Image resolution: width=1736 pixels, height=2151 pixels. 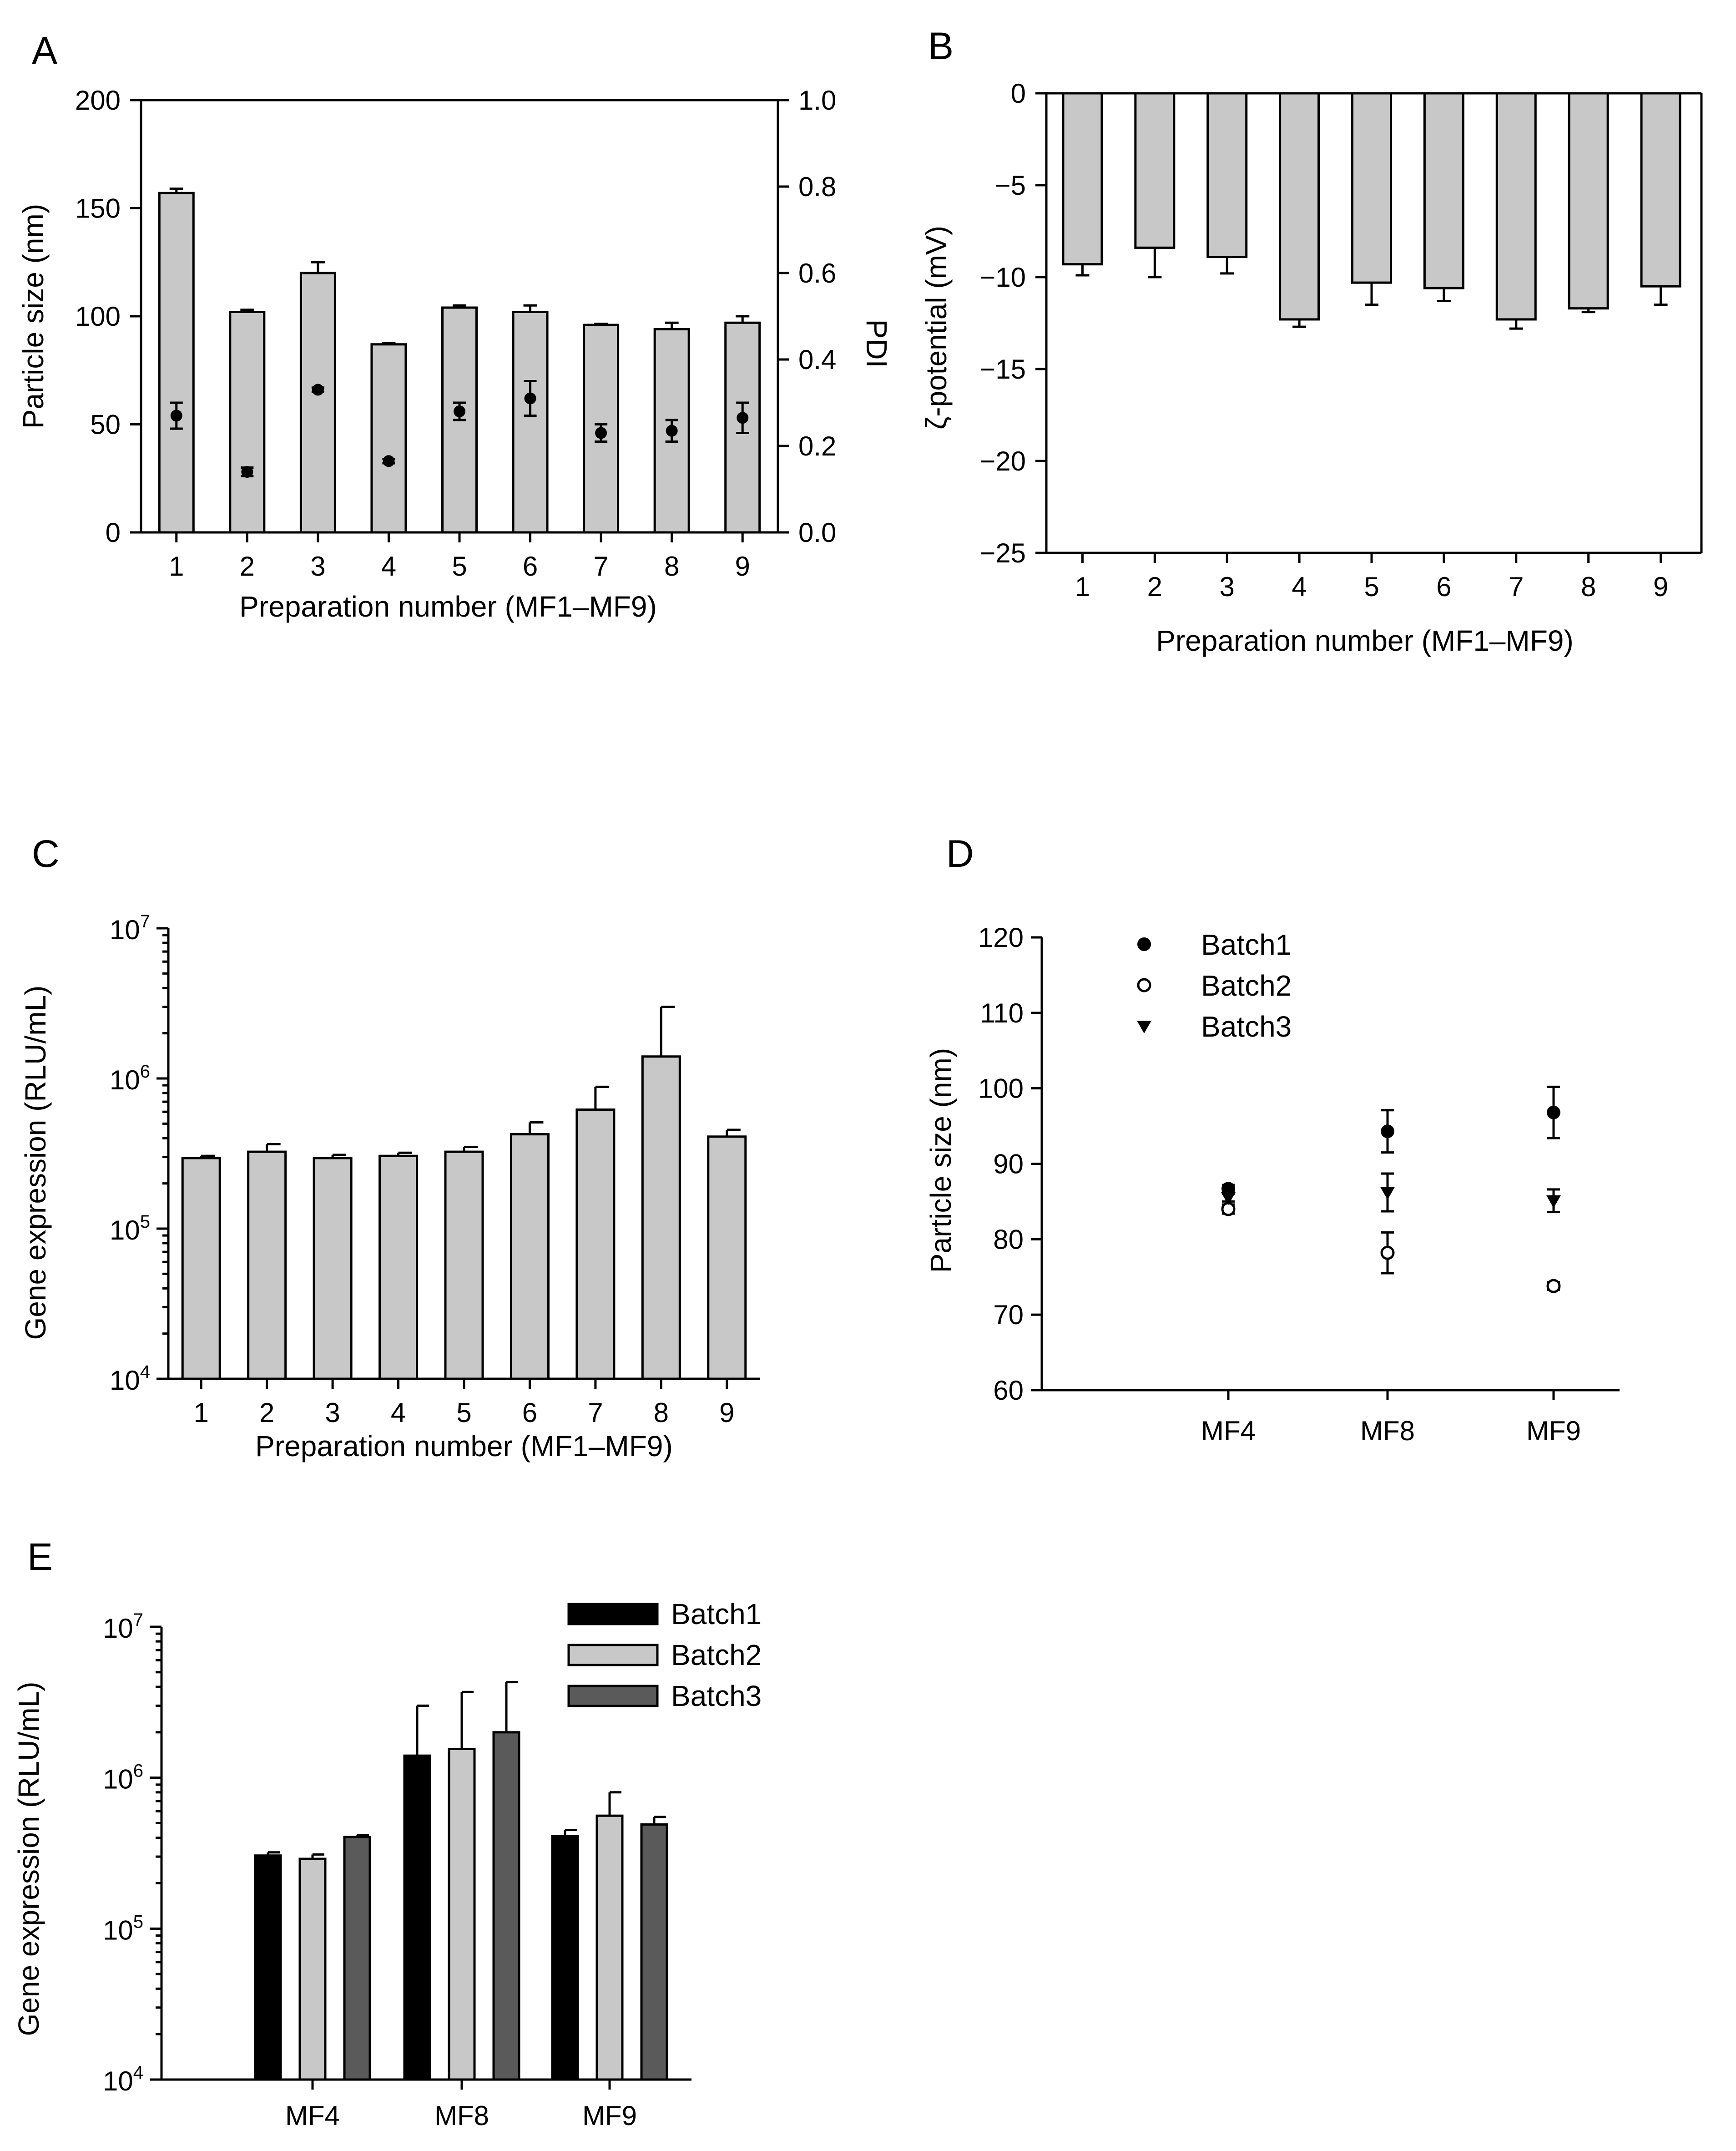 I want to click on panel-b-x-tick-label-3: 3, so click(x=1227, y=587).